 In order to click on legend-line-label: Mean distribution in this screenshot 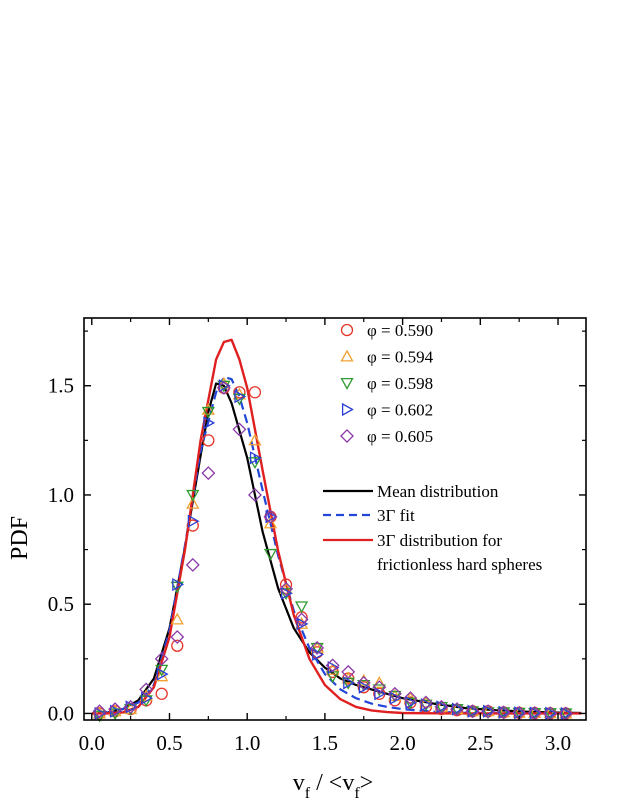, I will do `click(438, 491)`.